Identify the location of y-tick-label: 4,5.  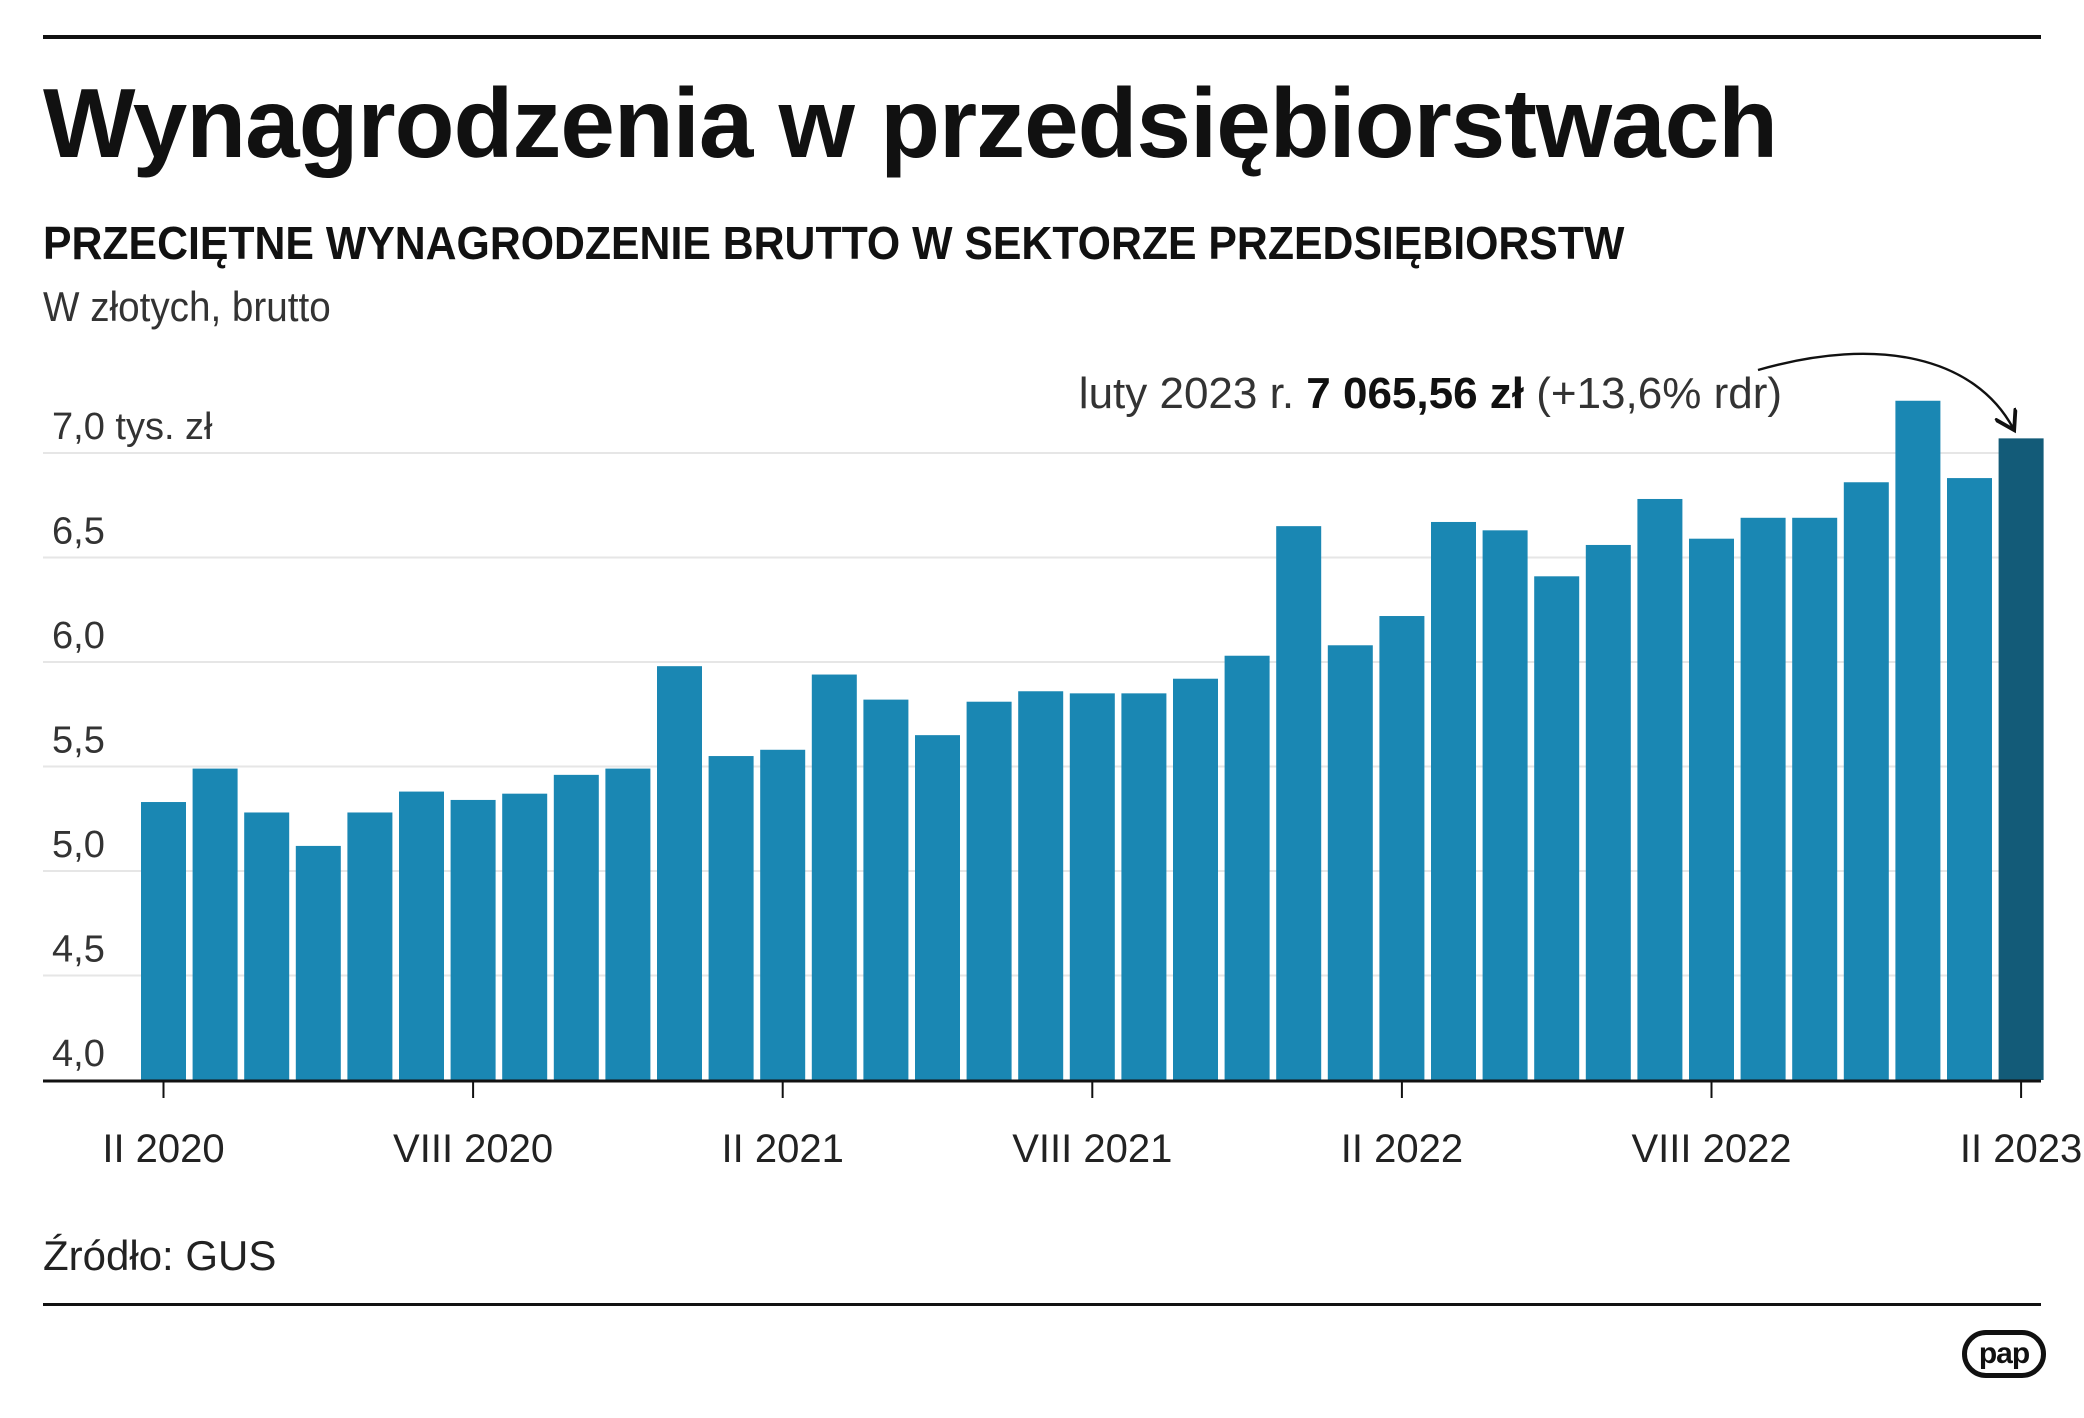
(78, 950).